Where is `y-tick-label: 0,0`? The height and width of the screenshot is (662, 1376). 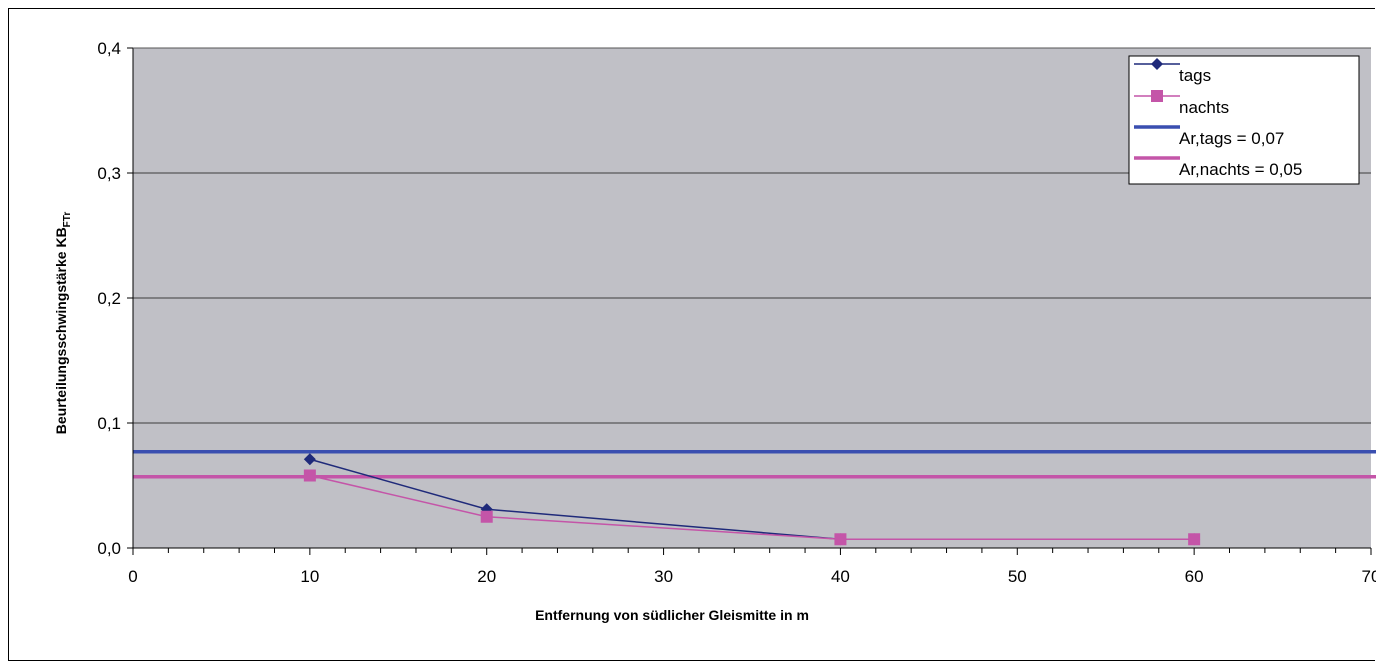
y-tick-label: 0,0 is located at coordinates (109, 548).